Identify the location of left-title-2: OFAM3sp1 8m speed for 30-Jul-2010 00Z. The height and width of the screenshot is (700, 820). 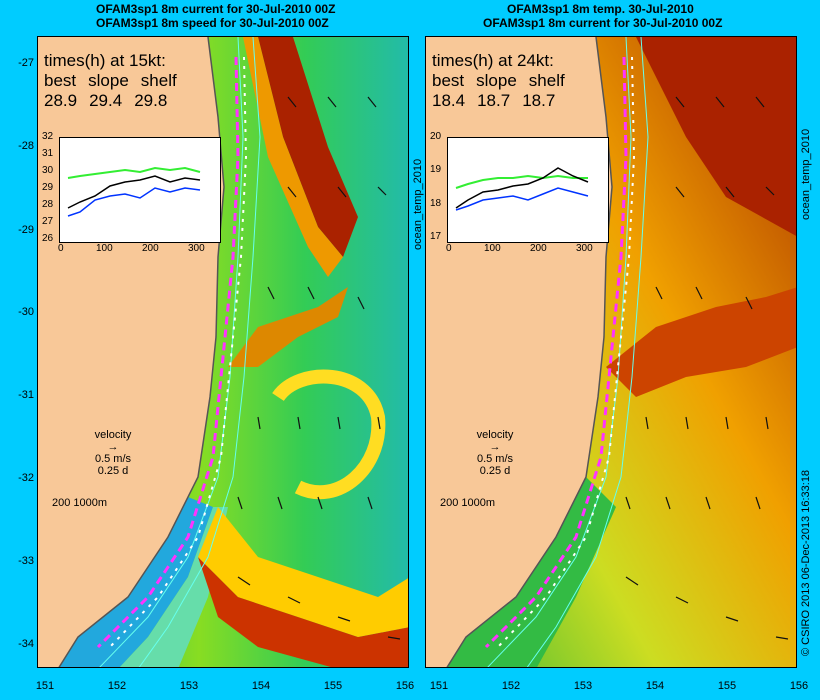
(212, 23).